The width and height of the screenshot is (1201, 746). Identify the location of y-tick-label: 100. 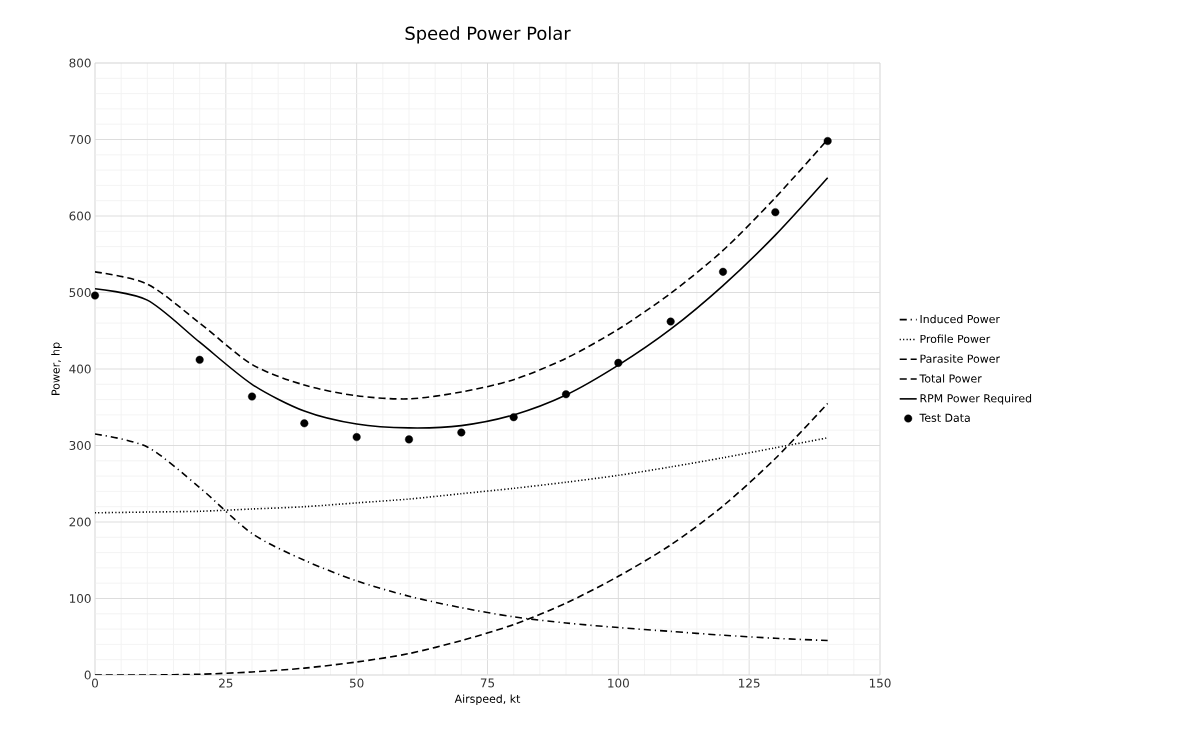
(80, 598).